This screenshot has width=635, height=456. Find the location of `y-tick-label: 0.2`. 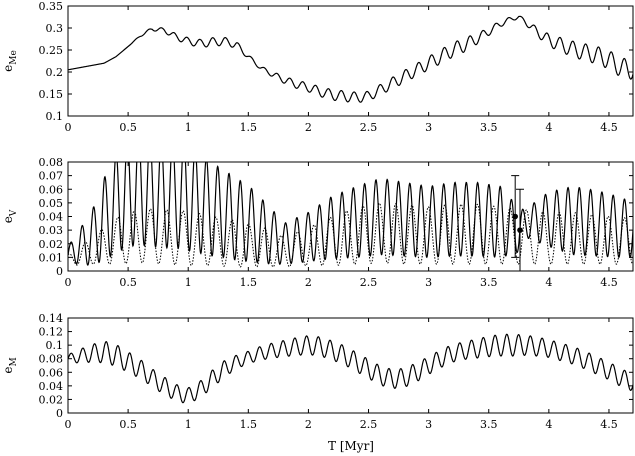

y-tick-label: 0.2 is located at coordinates (55, 72).